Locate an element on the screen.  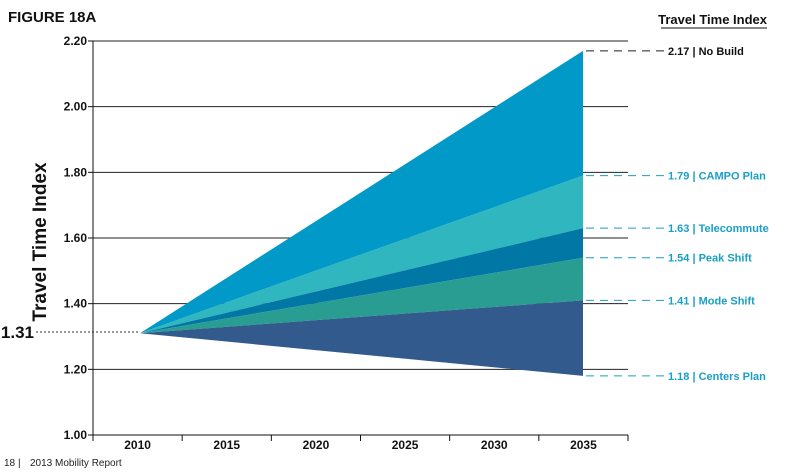
figure-label: FIGURE 18A is located at coordinates (52, 17).